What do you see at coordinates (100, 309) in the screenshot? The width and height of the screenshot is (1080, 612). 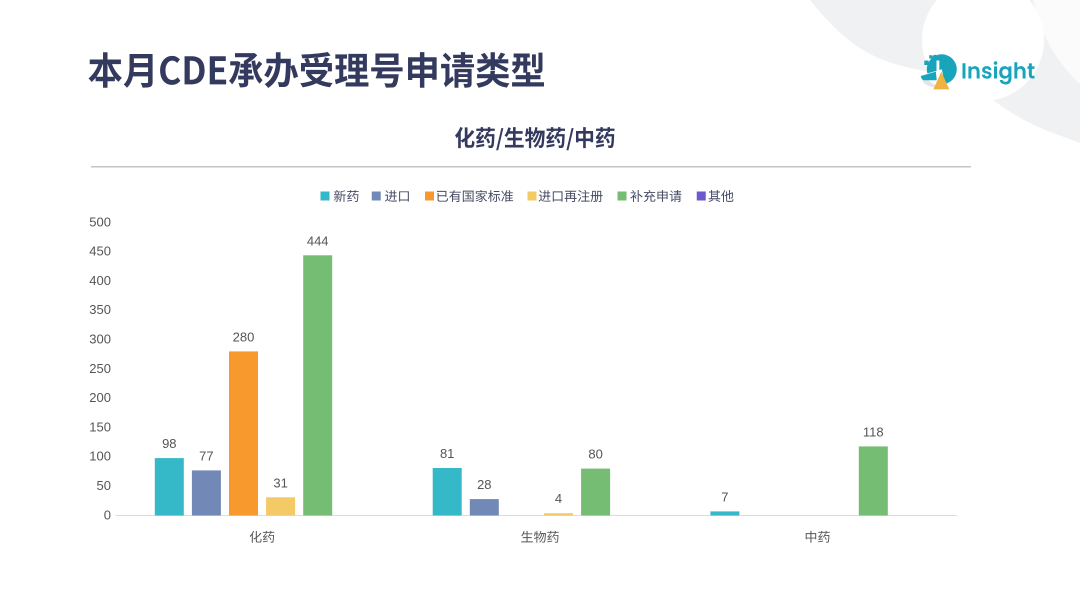 I see `svg-text: 350` at bounding box center [100, 309].